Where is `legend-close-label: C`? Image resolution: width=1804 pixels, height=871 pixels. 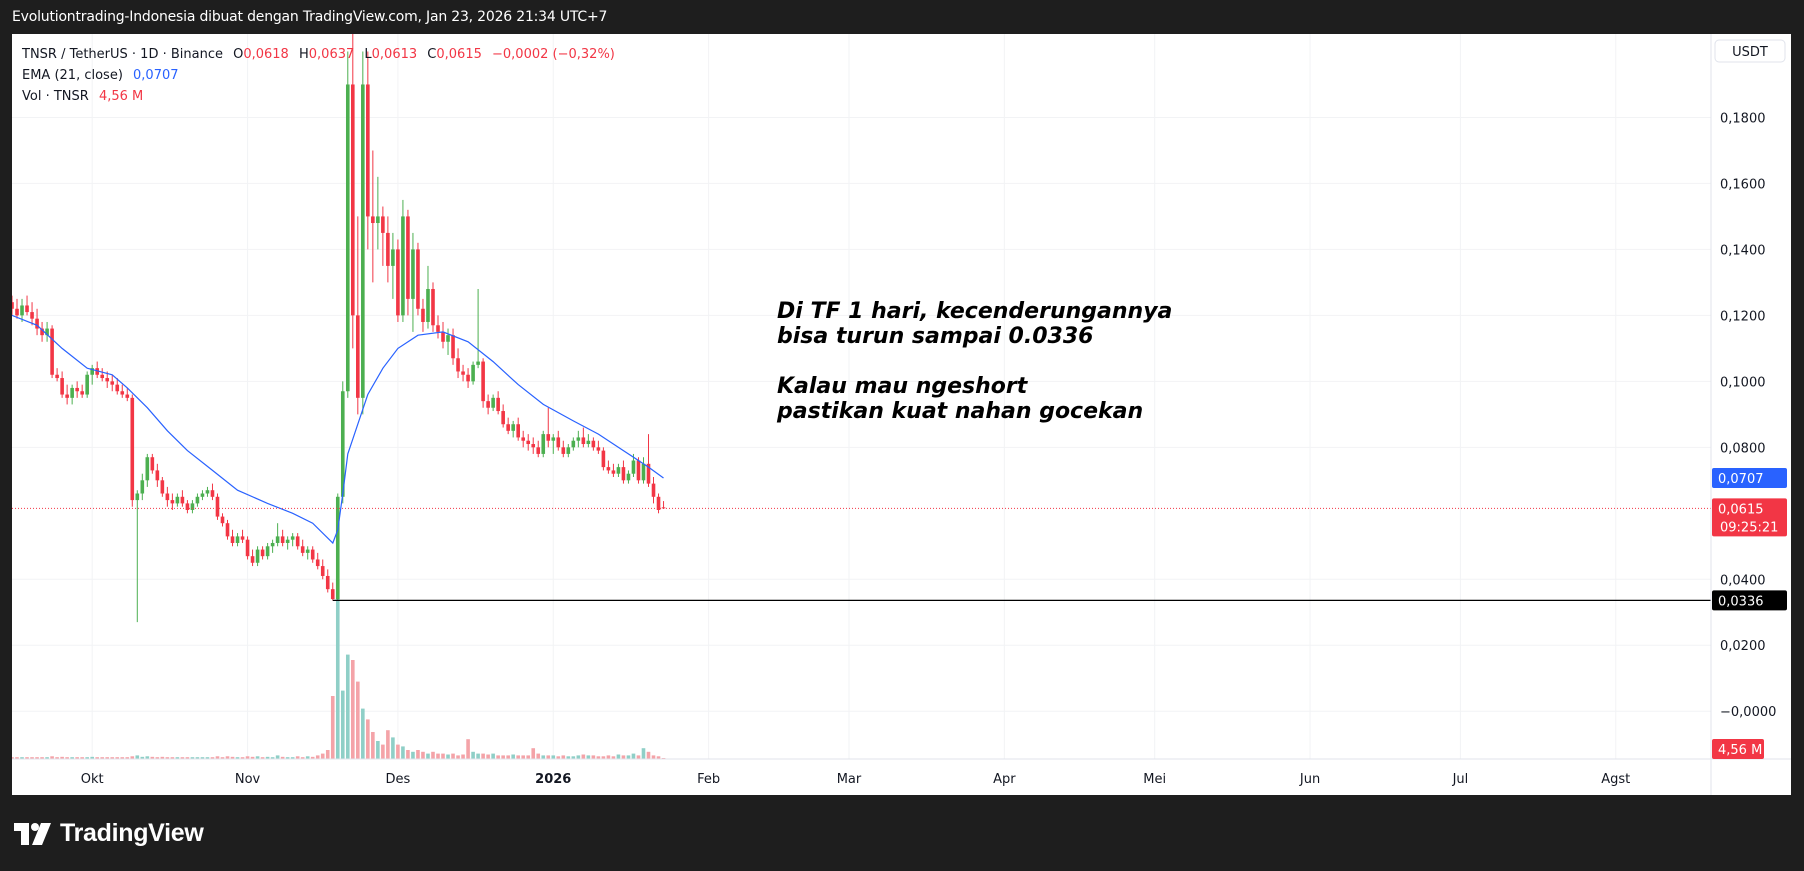
legend-close-label: C is located at coordinates (432, 54).